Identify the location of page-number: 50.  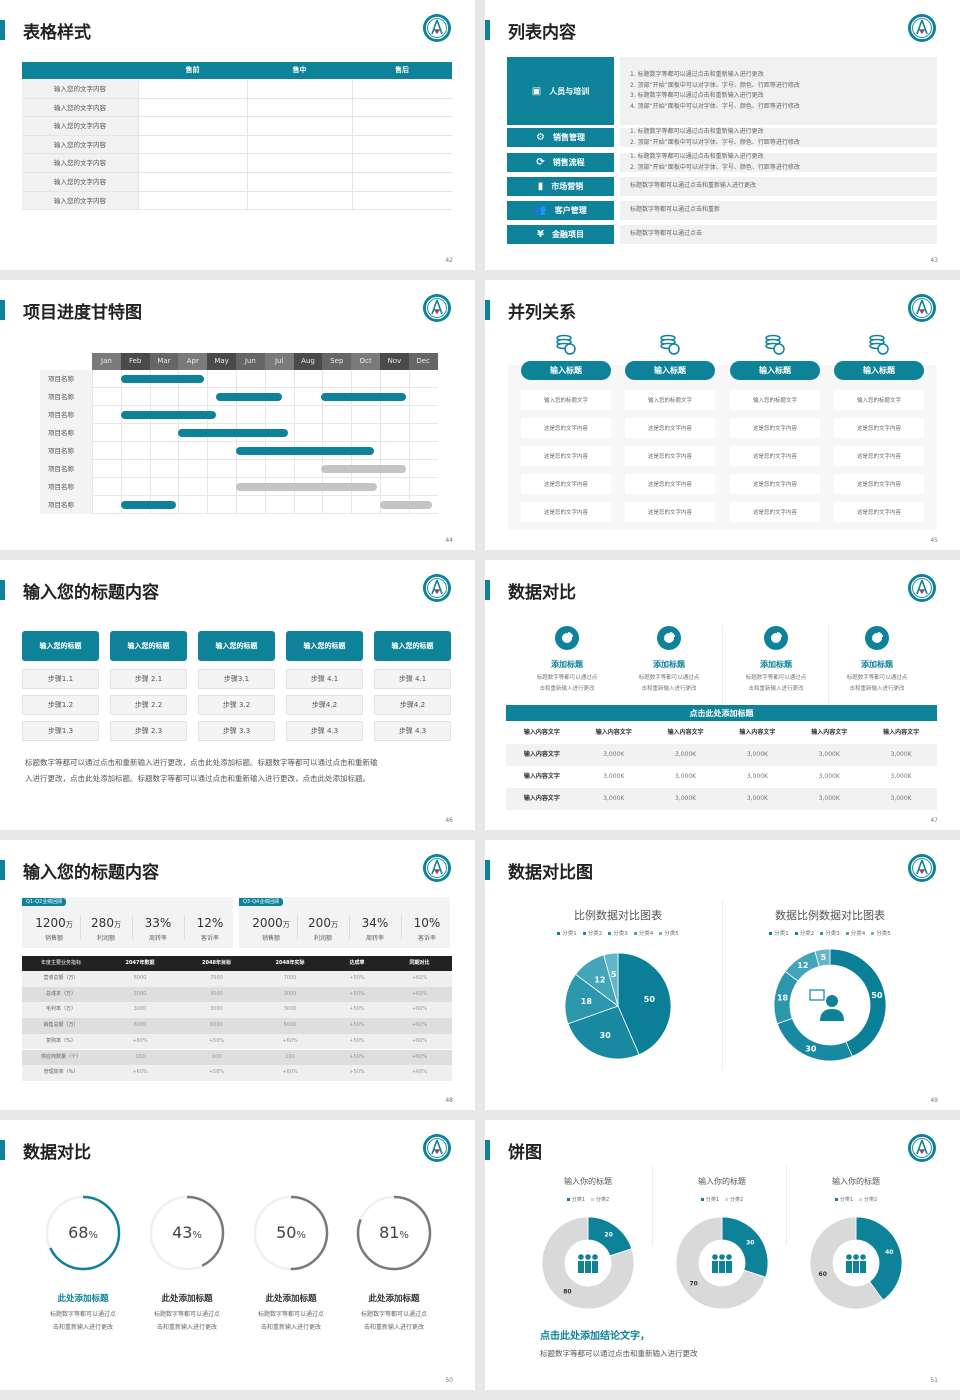
(449, 1380).